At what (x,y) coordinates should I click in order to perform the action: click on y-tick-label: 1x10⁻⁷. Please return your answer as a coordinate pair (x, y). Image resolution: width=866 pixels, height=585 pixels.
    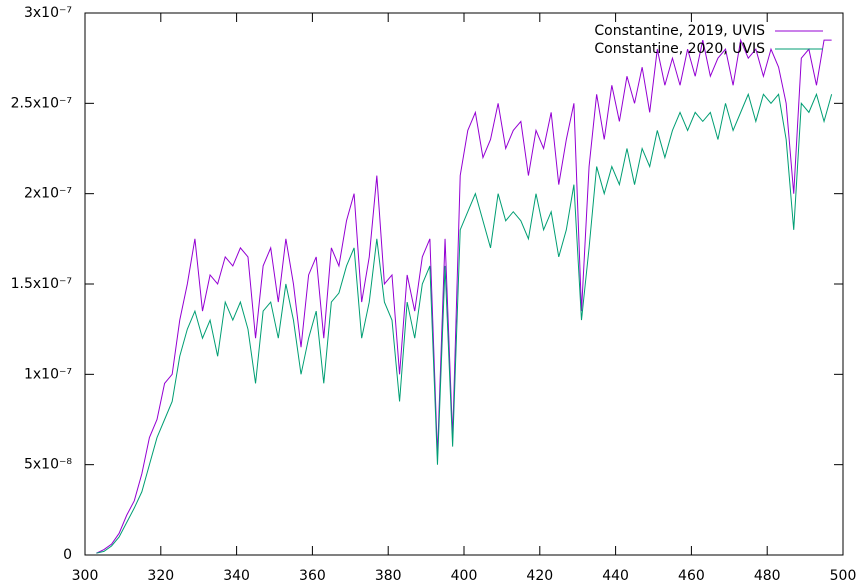
    Looking at the image, I should click on (48, 374).